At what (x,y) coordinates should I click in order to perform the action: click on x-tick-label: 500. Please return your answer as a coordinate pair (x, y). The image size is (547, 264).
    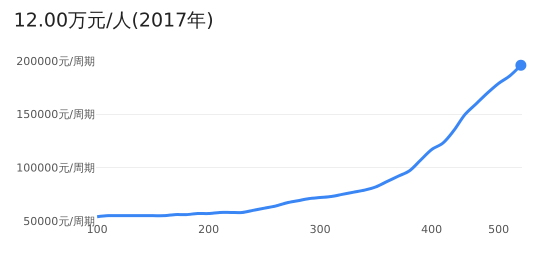
    Looking at the image, I should click on (499, 229).